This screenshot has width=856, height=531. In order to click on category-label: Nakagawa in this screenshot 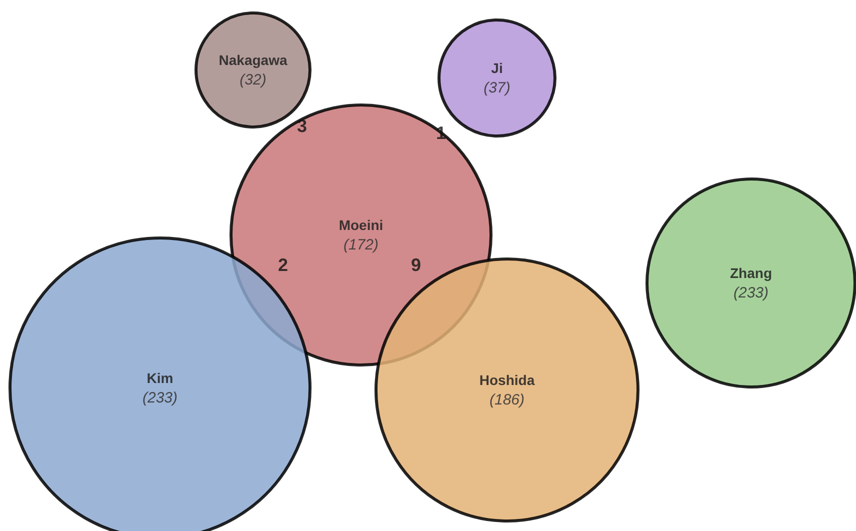, I will do `click(253, 60)`.